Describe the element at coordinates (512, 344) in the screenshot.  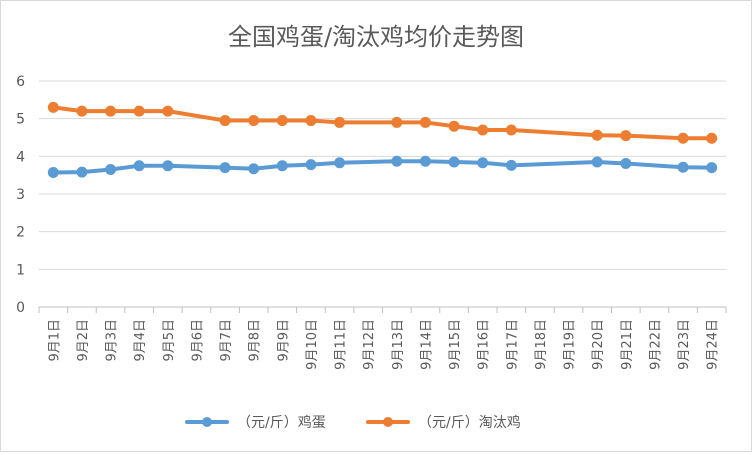
I see `x-tick-label: 9月17日` at that location.